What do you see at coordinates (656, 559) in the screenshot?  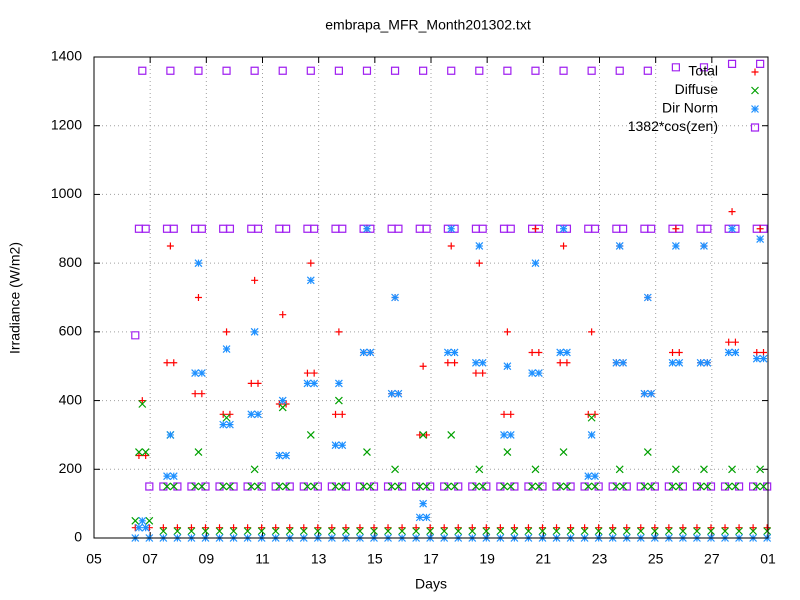 I see `x-tick-label: 25` at bounding box center [656, 559].